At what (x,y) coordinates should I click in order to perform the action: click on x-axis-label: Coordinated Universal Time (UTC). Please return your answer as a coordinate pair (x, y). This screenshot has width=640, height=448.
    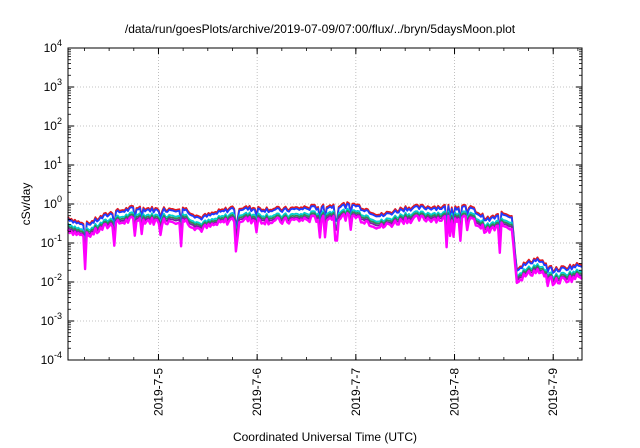
    Looking at the image, I should click on (325, 437).